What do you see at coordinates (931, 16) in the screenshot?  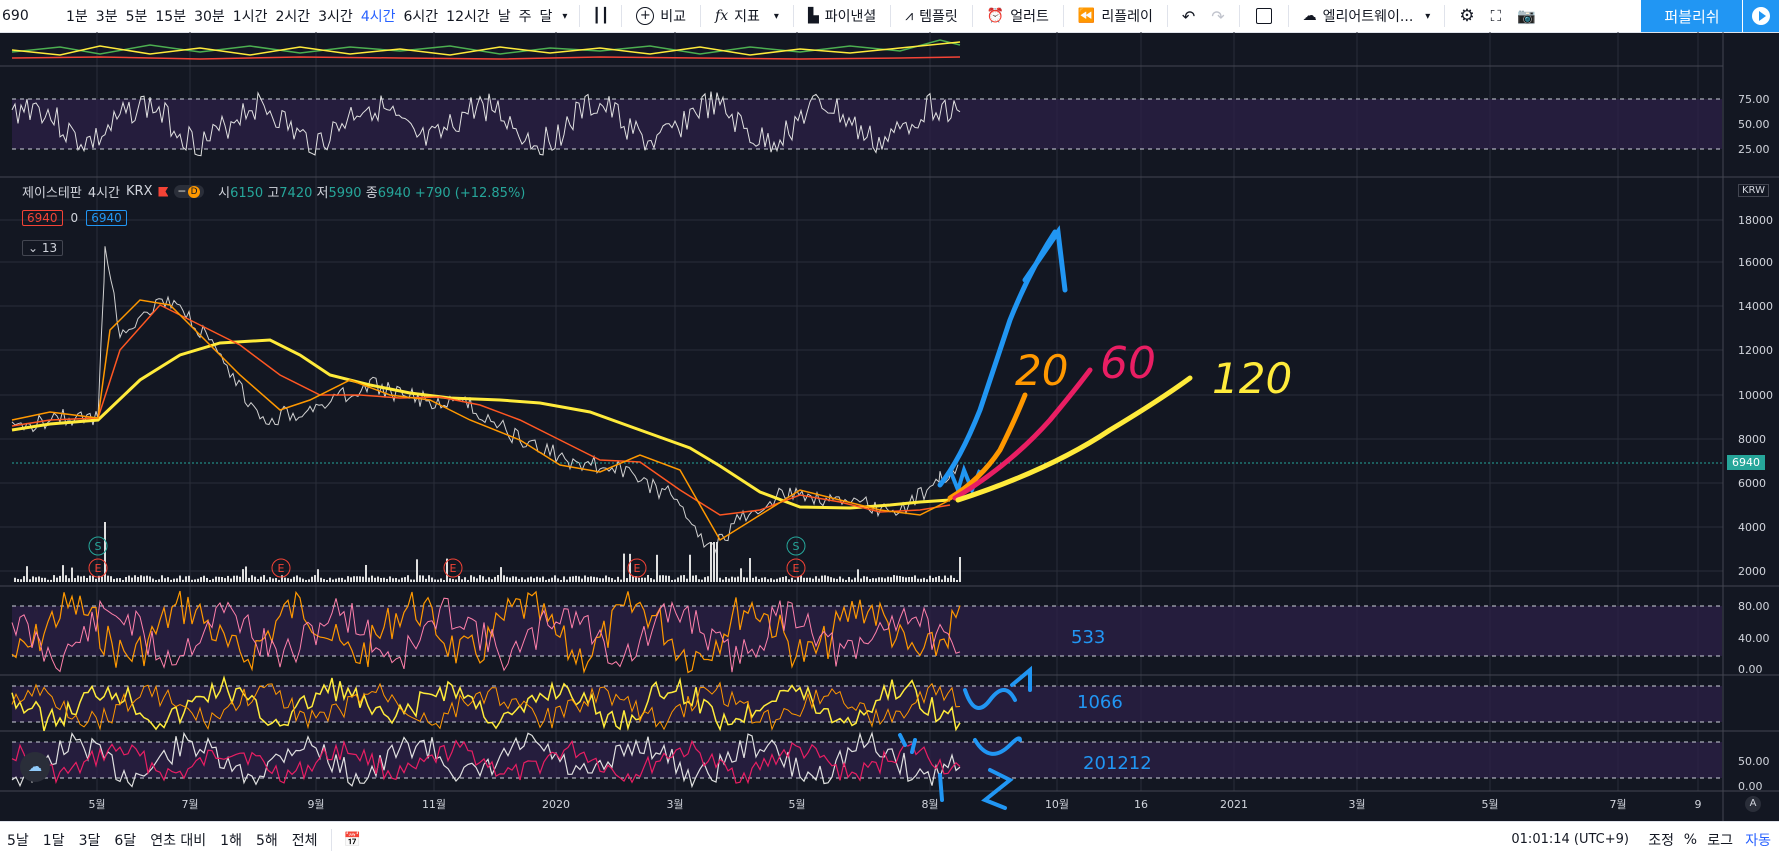 I see `templates-button: ⩘ 템플릿` at bounding box center [931, 16].